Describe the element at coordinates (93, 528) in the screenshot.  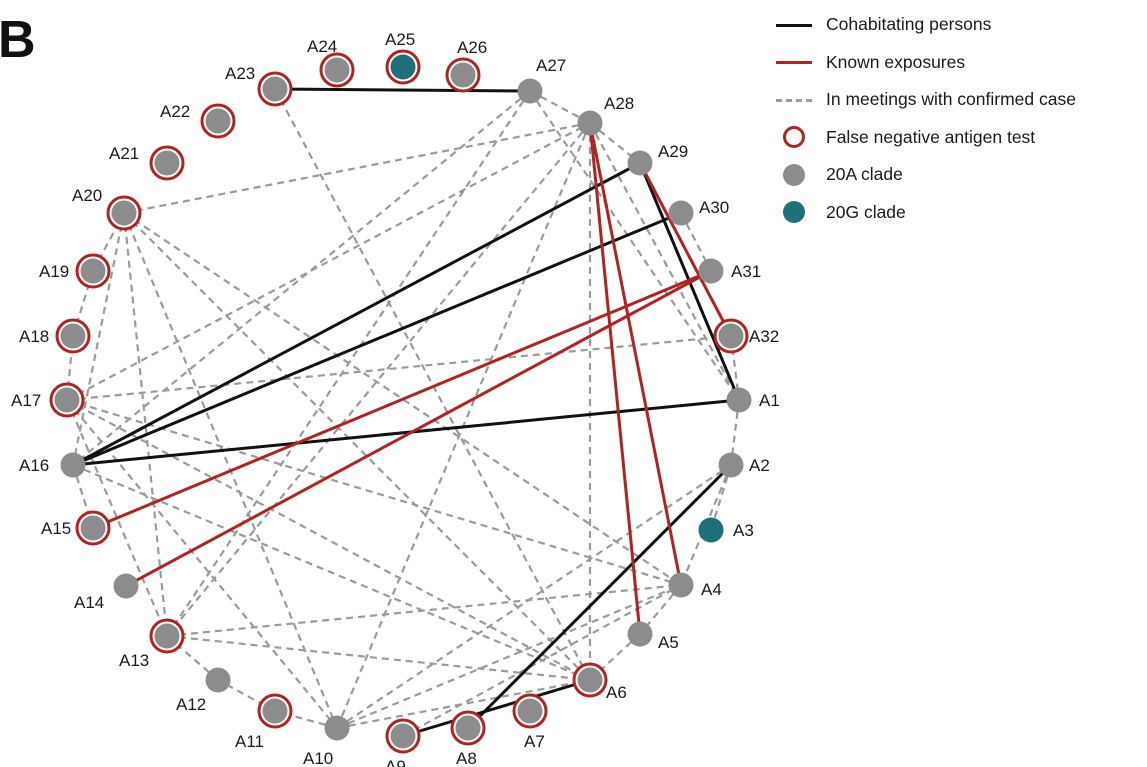
I see `node-a15` at that location.